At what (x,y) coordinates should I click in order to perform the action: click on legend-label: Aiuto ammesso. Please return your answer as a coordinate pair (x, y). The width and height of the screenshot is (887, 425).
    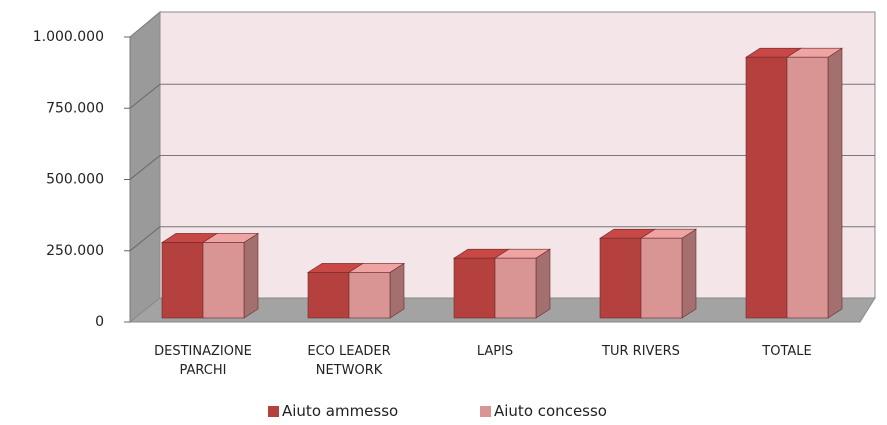
    Looking at the image, I should click on (340, 411).